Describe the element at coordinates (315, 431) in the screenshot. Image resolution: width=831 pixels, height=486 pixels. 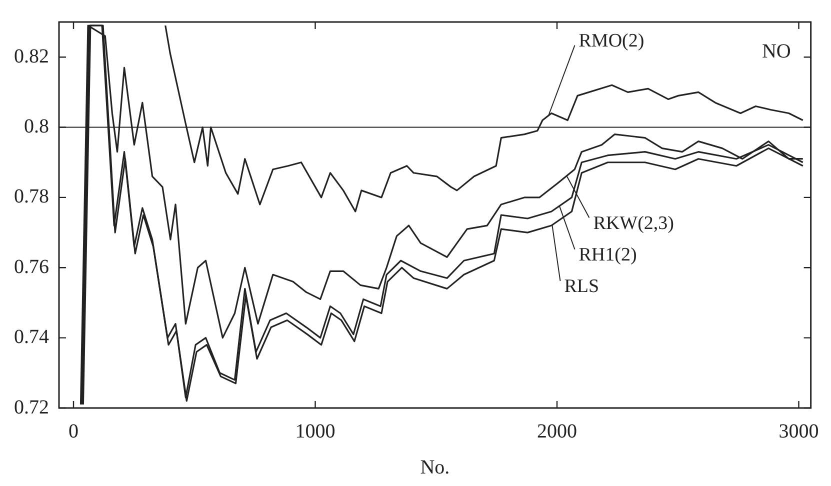
I see `x-tick-label: 1000` at that location.